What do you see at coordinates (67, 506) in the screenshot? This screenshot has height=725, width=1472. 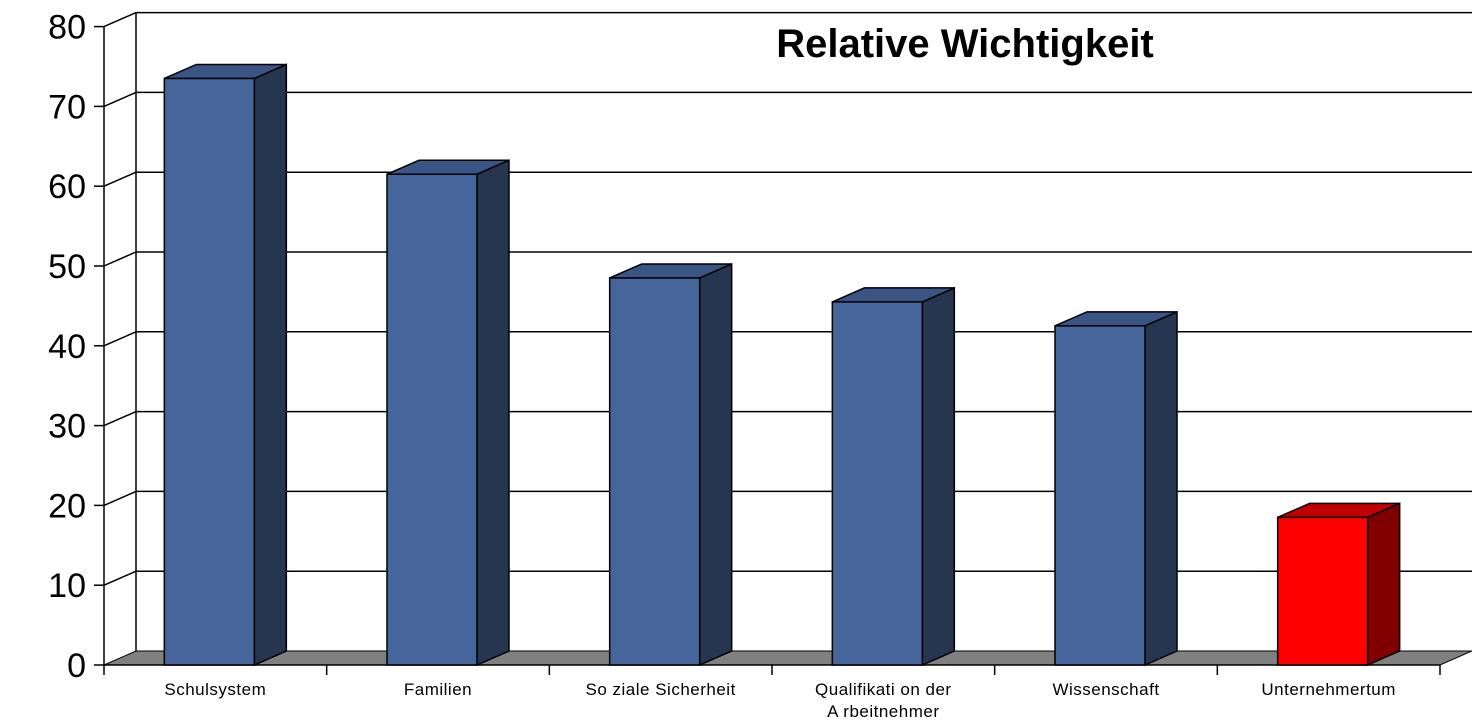 I see `y-tick-label: 20` at bounding box center [67, 506].